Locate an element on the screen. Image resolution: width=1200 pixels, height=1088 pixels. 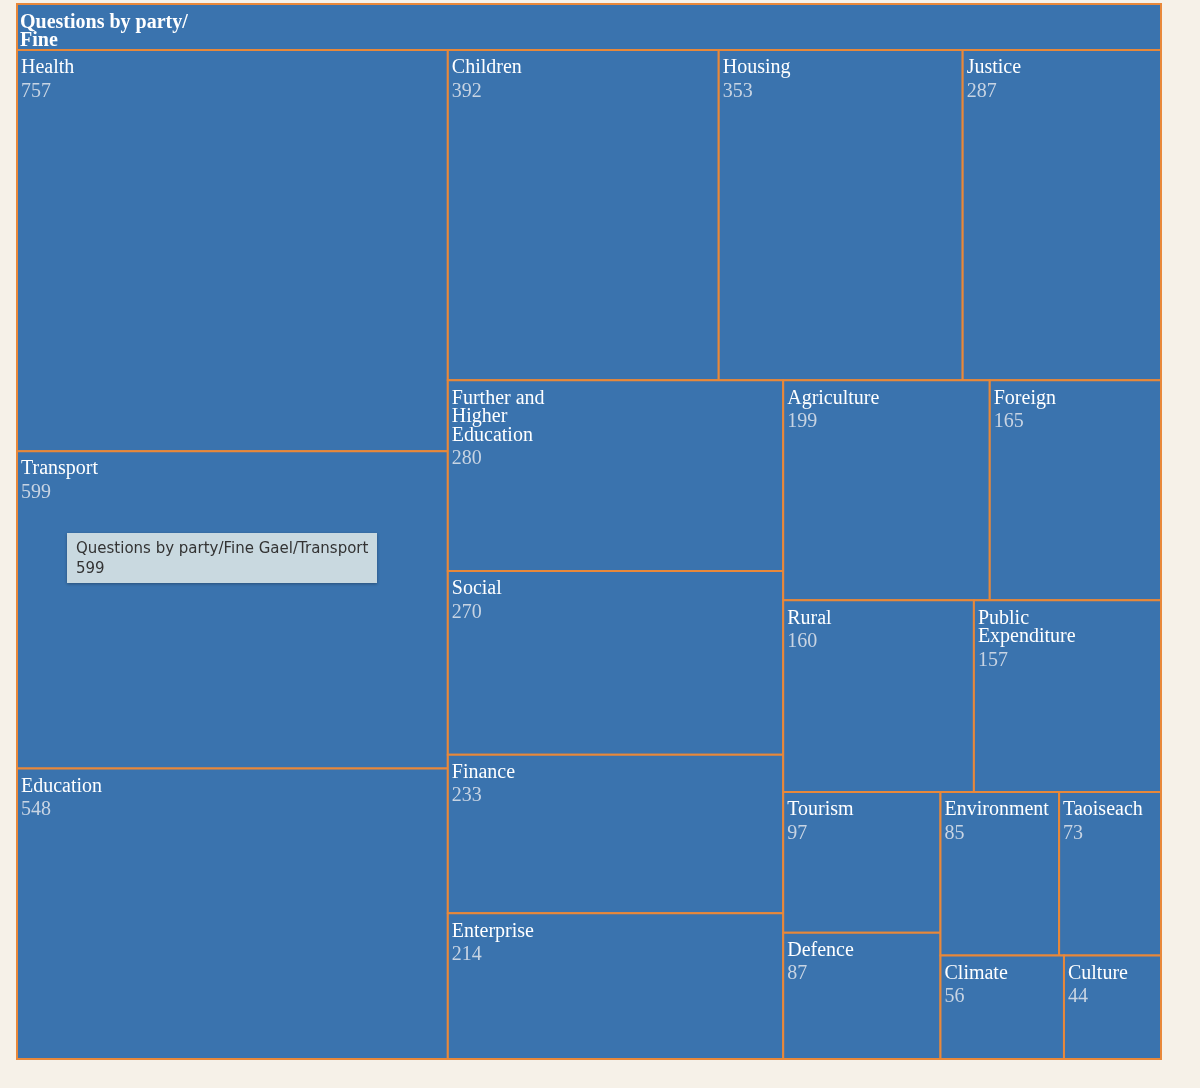
data-label: 548 is located at coordinates (36, 808).